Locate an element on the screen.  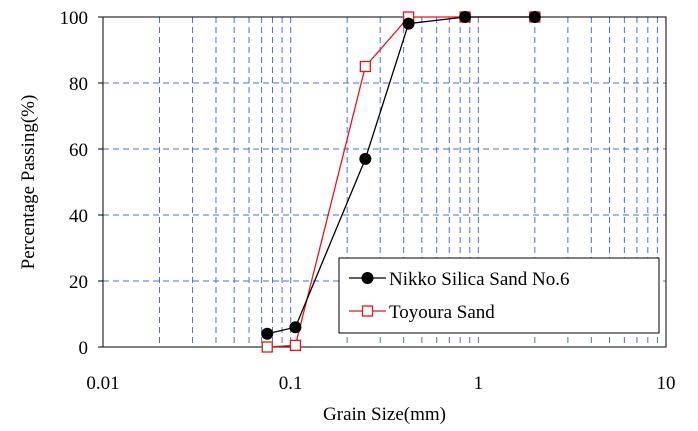
y-axis-ticks: 0 20 40 60 80 100 is located at coordinates (81, 183).